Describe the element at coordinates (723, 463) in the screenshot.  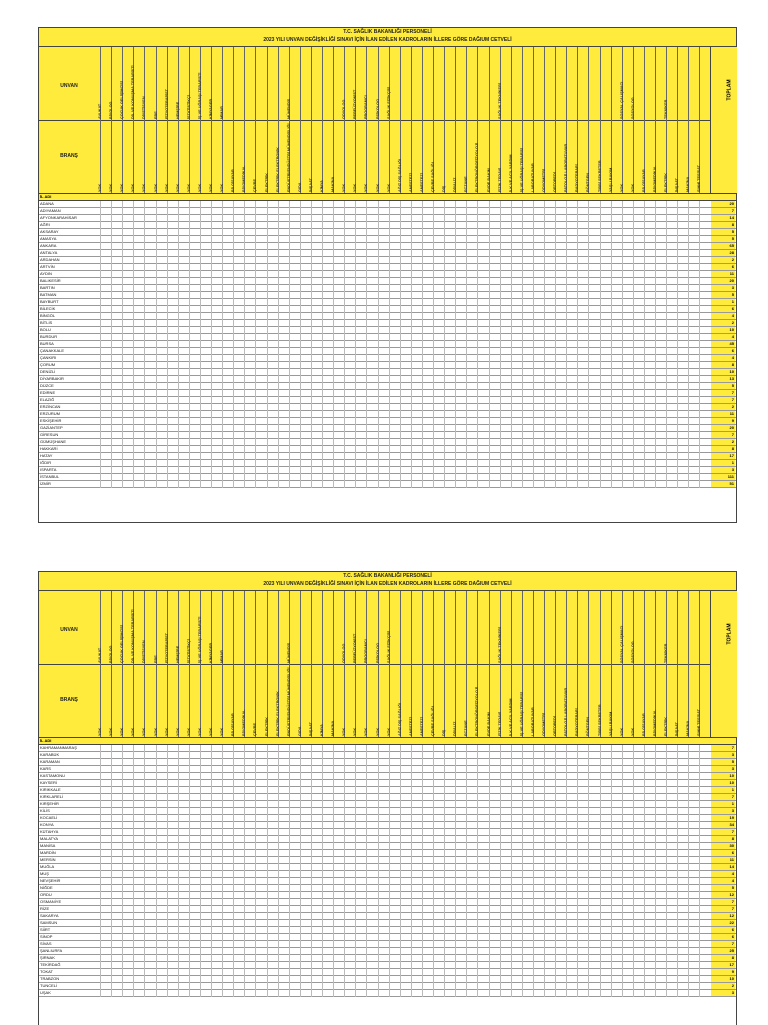
I see `toplam-cell: 1` at that location.